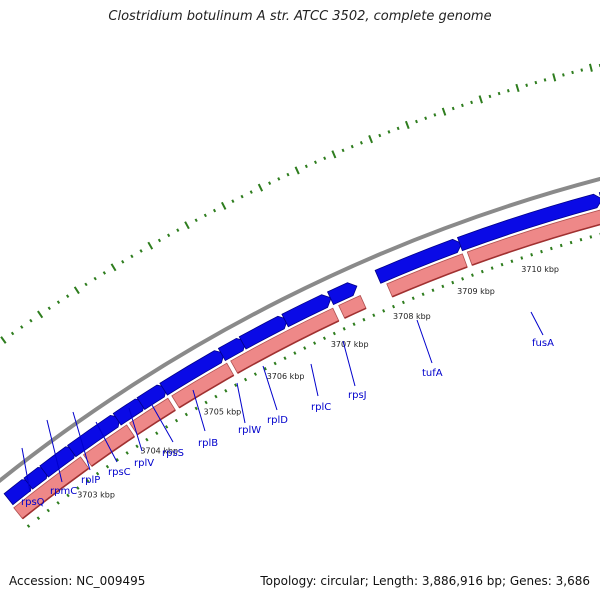 This screenshot has height=600, width=600. What do you see at coordinates (321, 407) in the screenshot?
I see `gene-label-rplC: rplC` at bounding box center [321, 407].